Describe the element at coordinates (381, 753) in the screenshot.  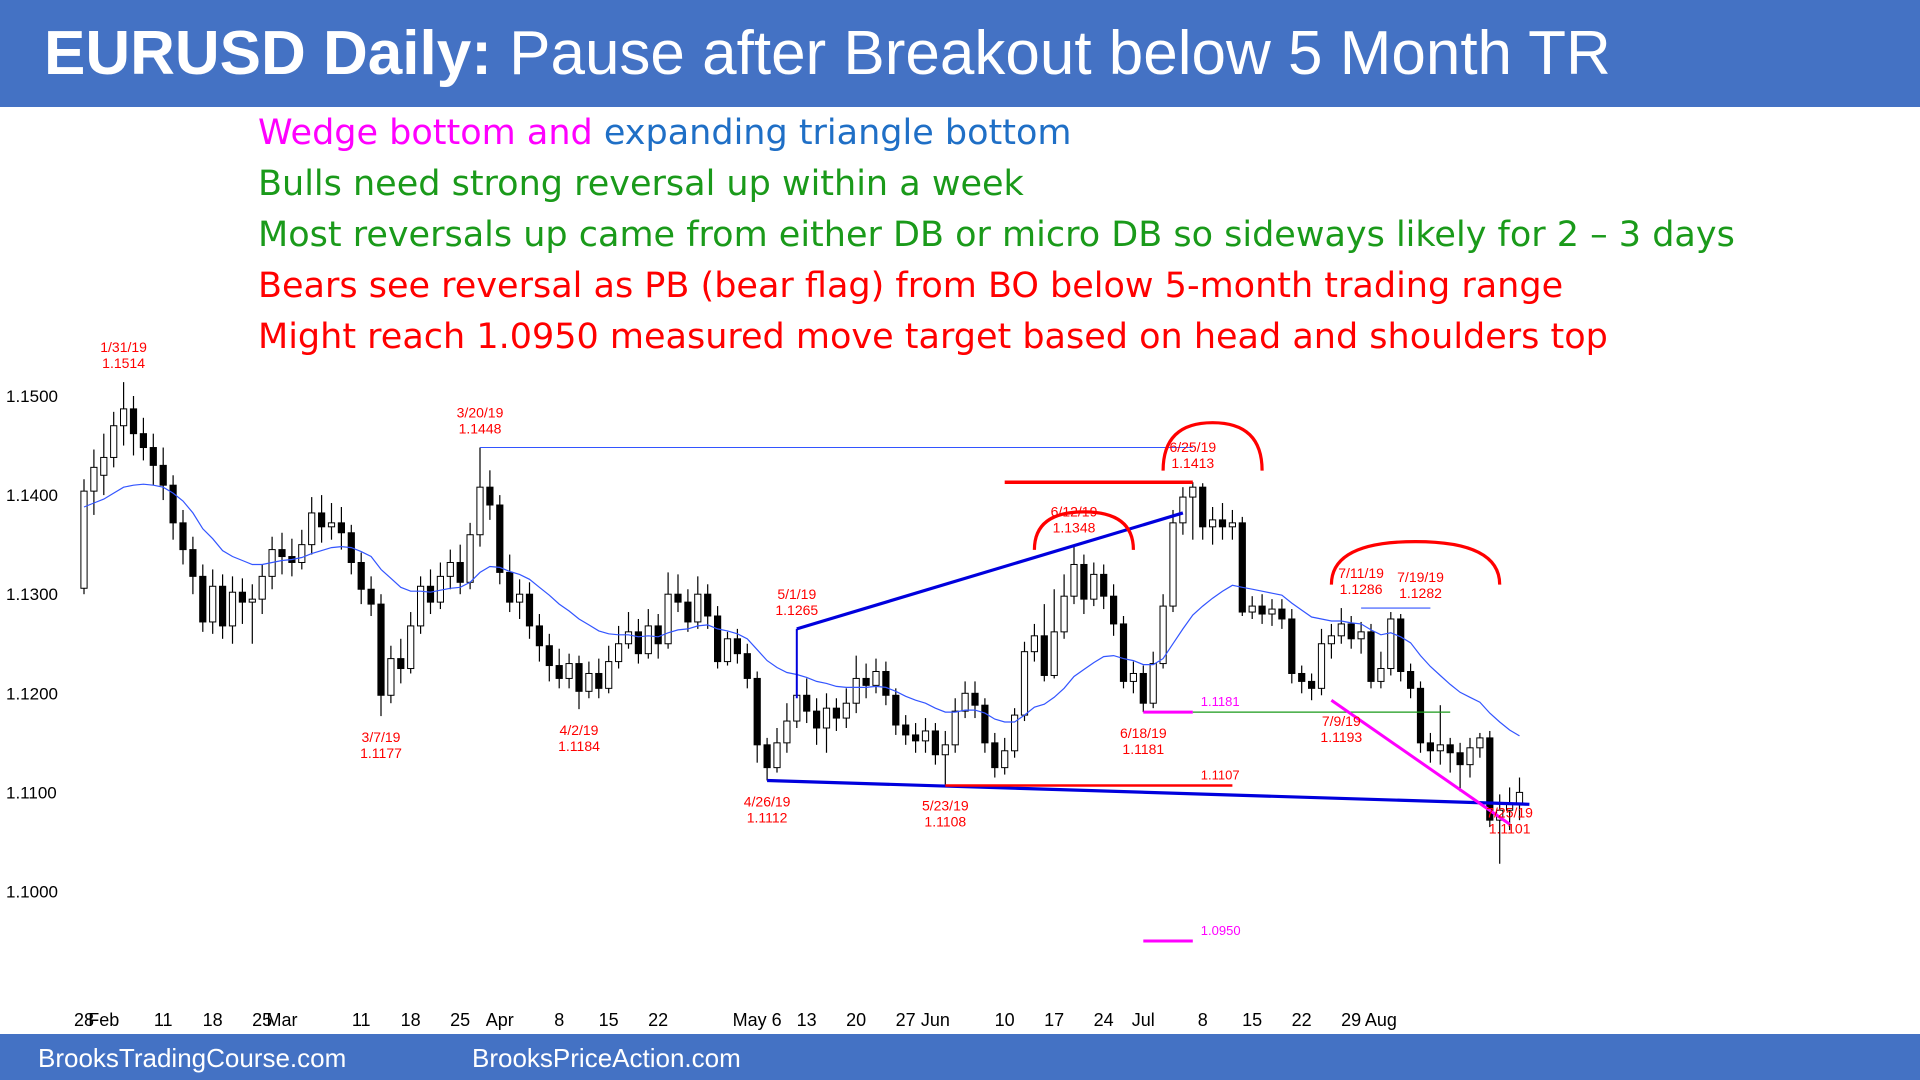
I see `swing-price-label: 1.1177` at that location.